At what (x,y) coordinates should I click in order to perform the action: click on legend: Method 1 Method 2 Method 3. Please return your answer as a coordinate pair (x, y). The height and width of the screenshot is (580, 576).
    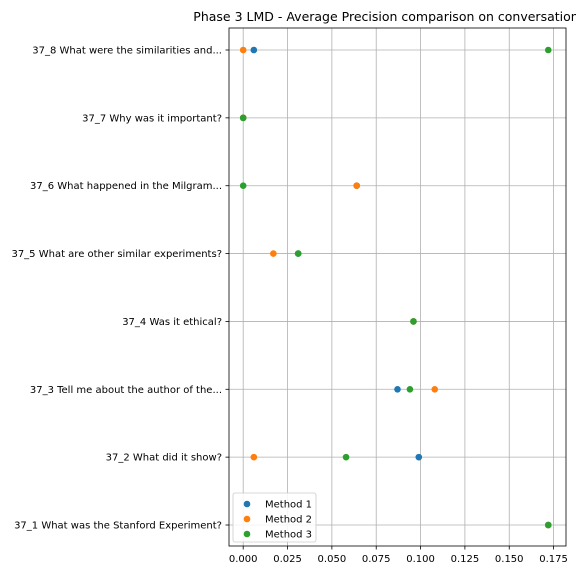
    Looking at the image, I should click on (274, 517).